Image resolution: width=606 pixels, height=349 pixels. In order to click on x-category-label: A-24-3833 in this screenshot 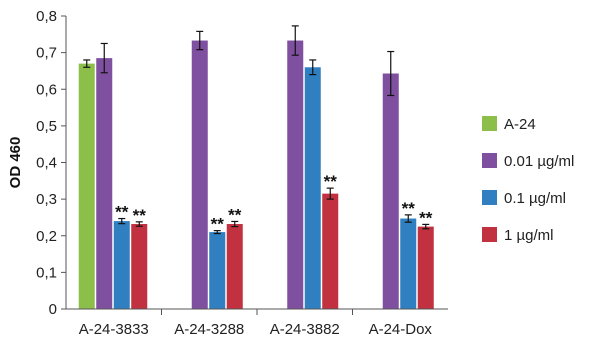, I will do `click(114, 329)`.